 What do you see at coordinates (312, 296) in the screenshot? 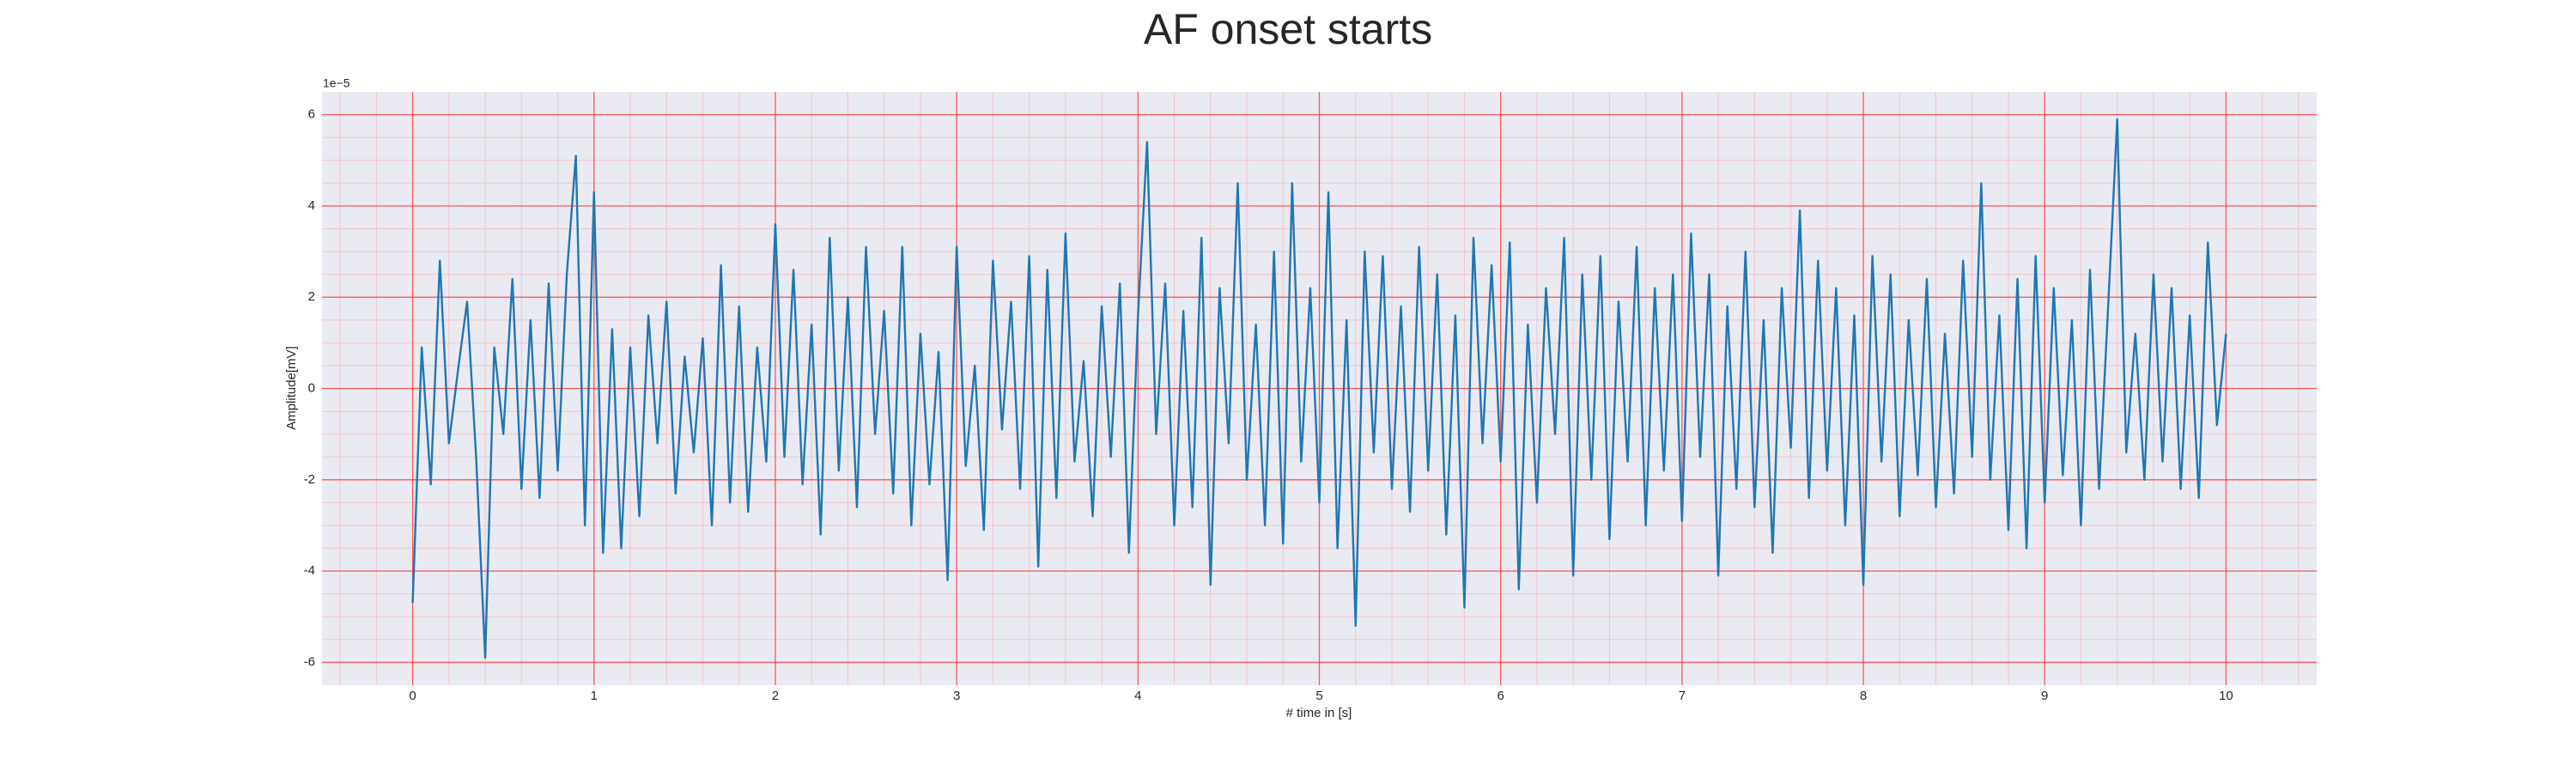
I see `y-tick-label: 2` at bounding box center [312, 296].